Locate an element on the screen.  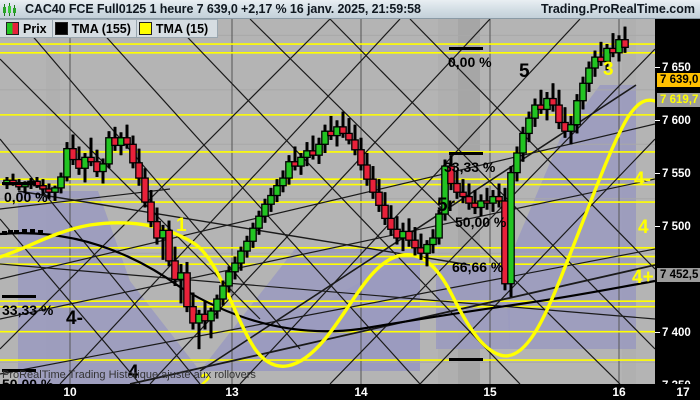
price-tick-label: 7 600 is located at coordinates (676, 121).